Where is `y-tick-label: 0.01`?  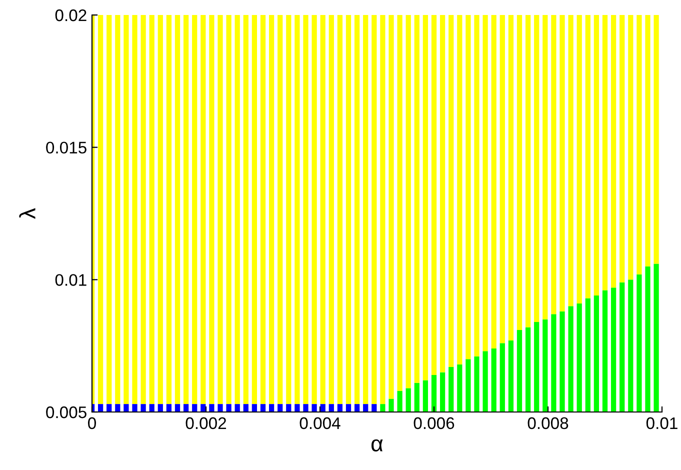 y-tick-label: 0.01 is located at coordinates (70, 280).